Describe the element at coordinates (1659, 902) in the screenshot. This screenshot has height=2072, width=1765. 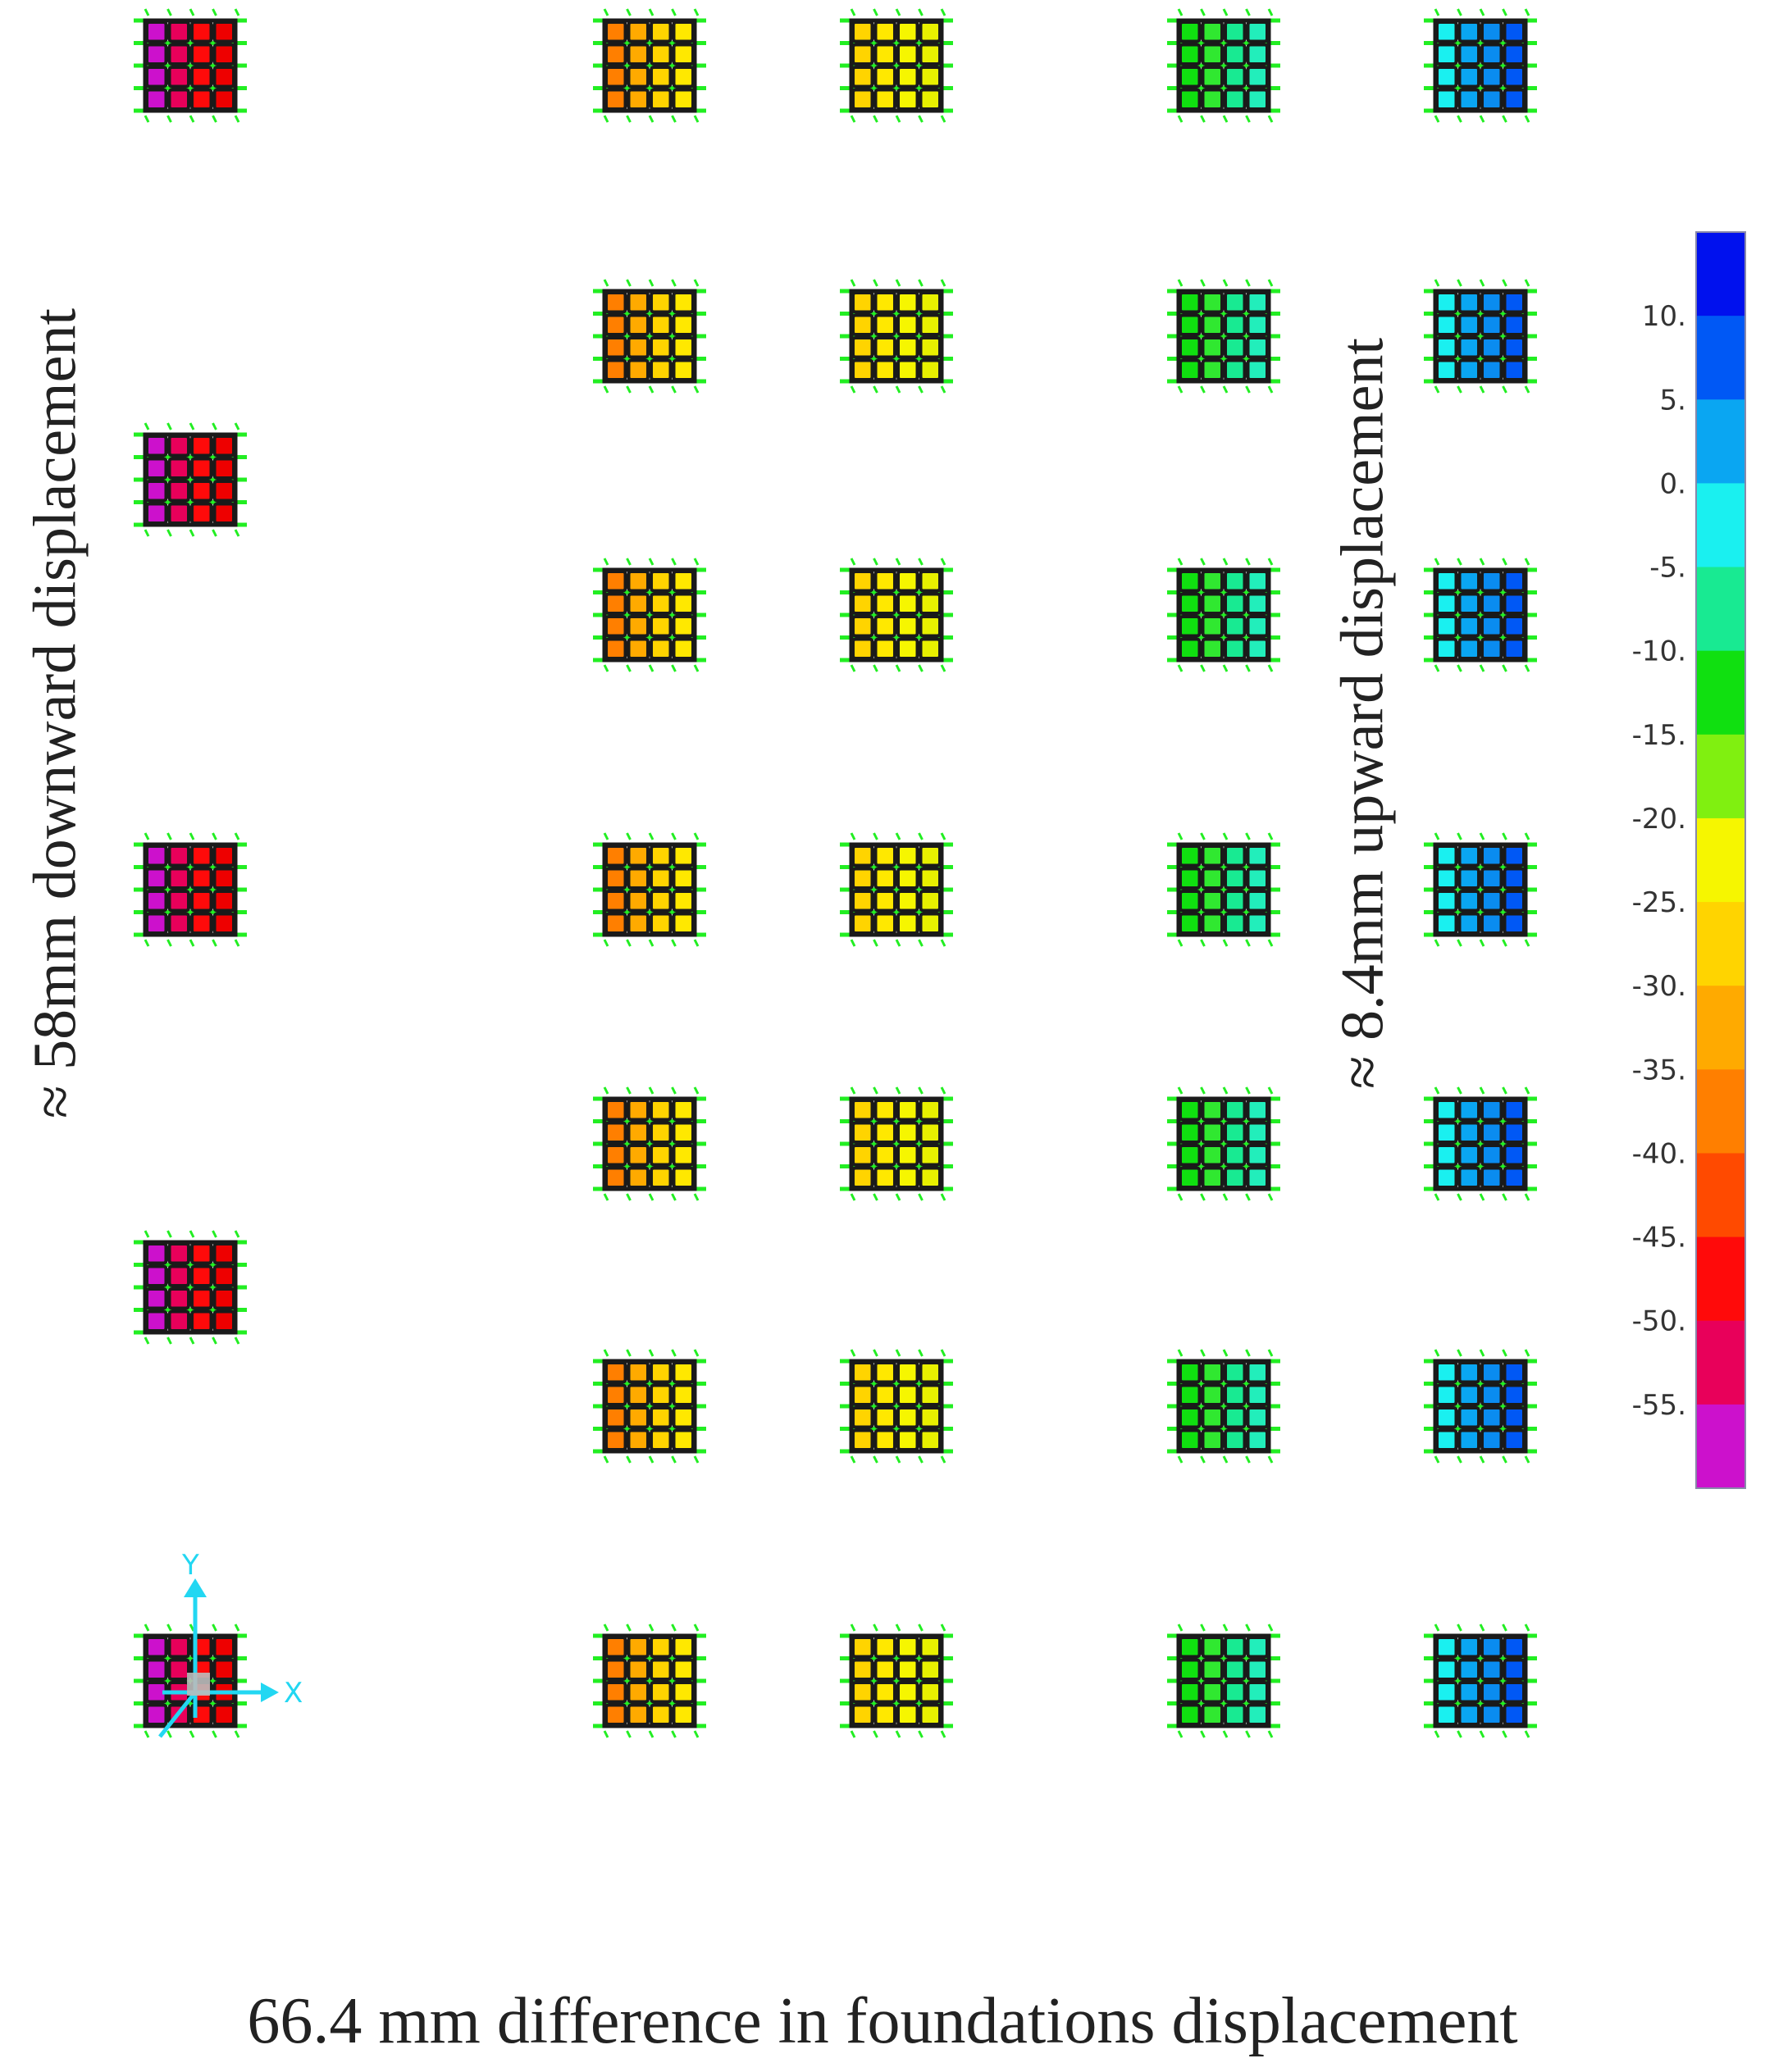
I see `colorbar-tick-label: -25.` at that location.